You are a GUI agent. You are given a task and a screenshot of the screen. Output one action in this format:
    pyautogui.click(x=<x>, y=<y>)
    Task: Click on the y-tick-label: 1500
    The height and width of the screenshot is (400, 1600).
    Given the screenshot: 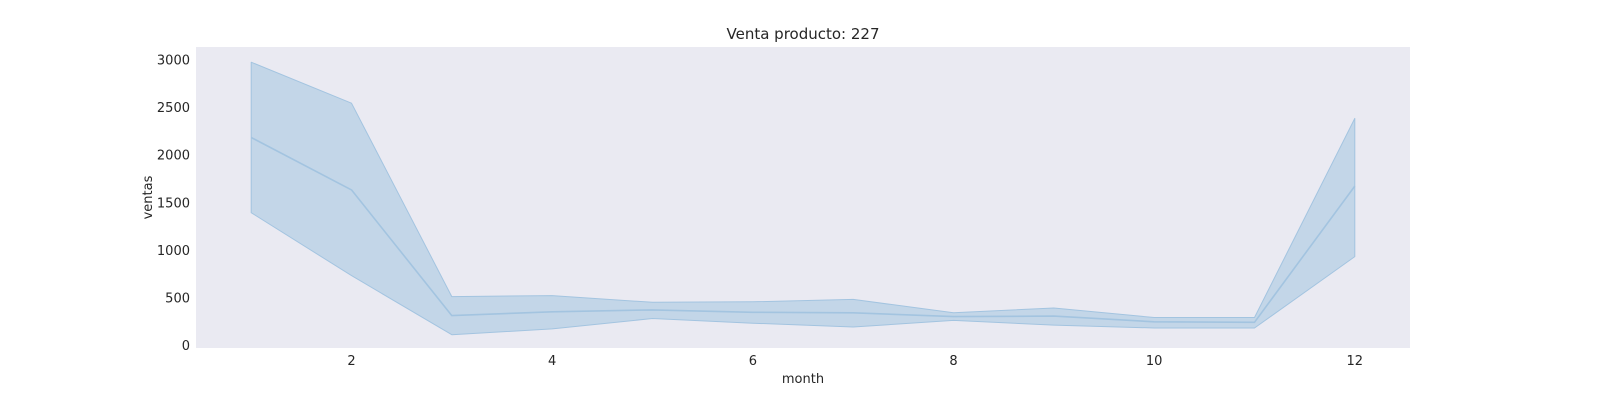 What is the action you would take?
    pyautogui.click(x=173, y=203)
    